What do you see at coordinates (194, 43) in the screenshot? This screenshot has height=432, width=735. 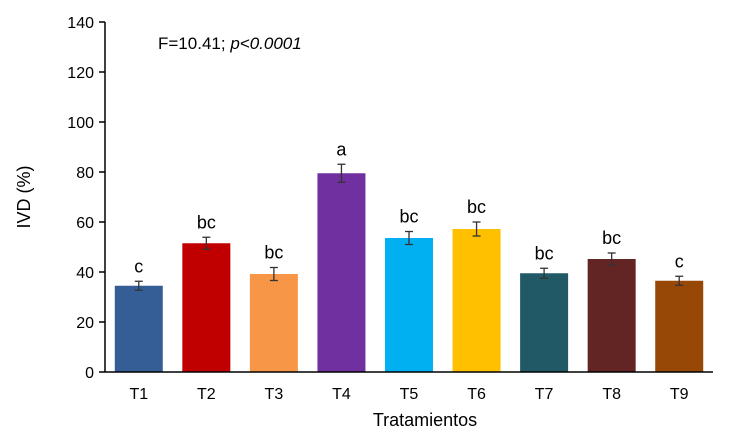 I see `f-statistic: F=10.41;` at bounding box center [194, 43].